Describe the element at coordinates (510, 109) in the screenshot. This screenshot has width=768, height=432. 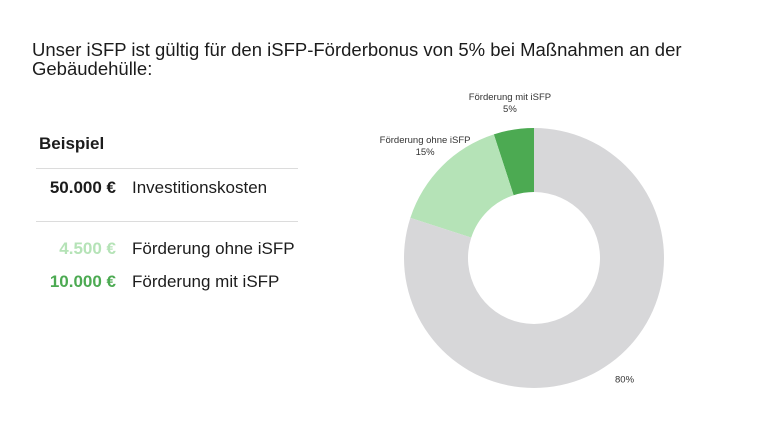
I see `slice-value-f-rderung-mit-isfp: 5%` at that location.